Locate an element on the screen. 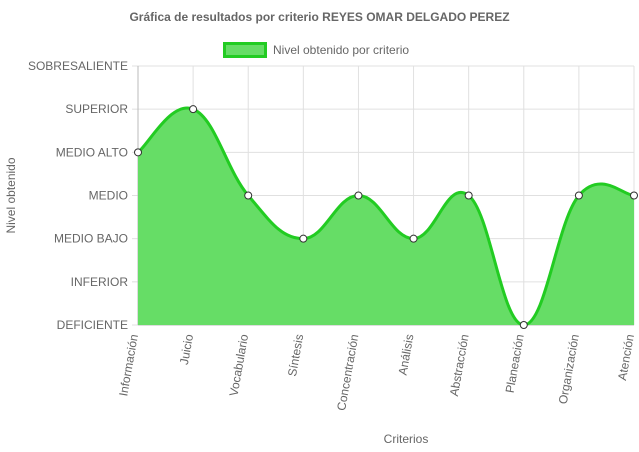  y-tick-label: SOBRESALIENTE is located at coordinates (78, 66).